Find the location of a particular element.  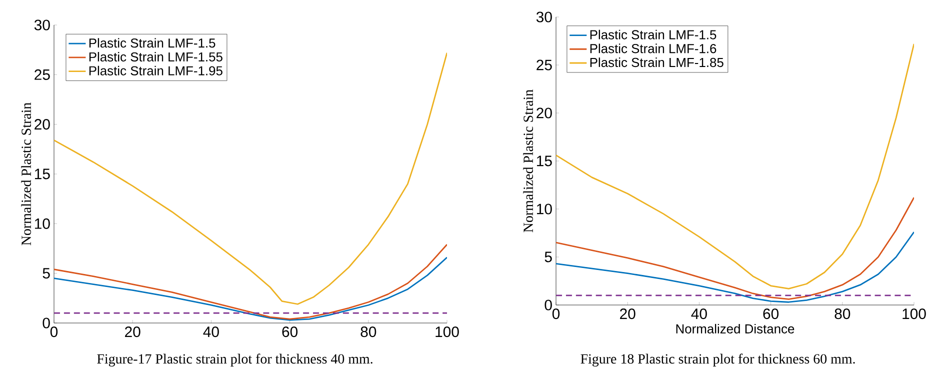

x-axis-title: Normalized Distance is located at coordinates (735, 329).